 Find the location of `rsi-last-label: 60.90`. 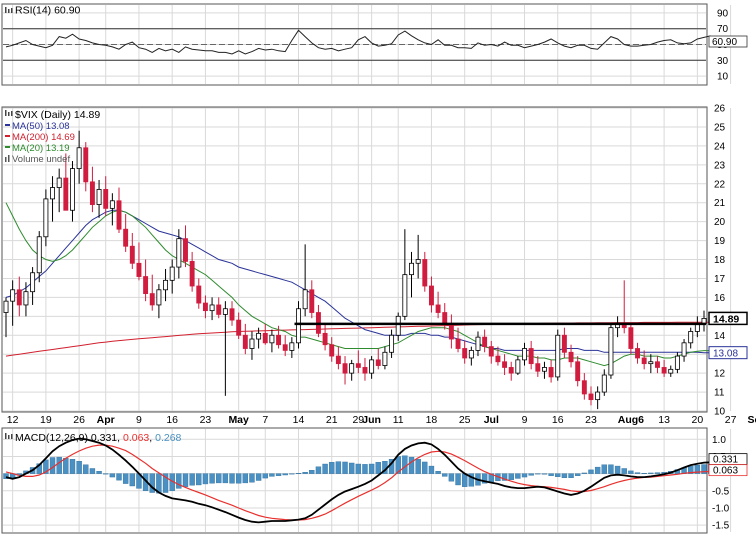

rsi-last-label: 60.90 is located at coordinates (724, 42).